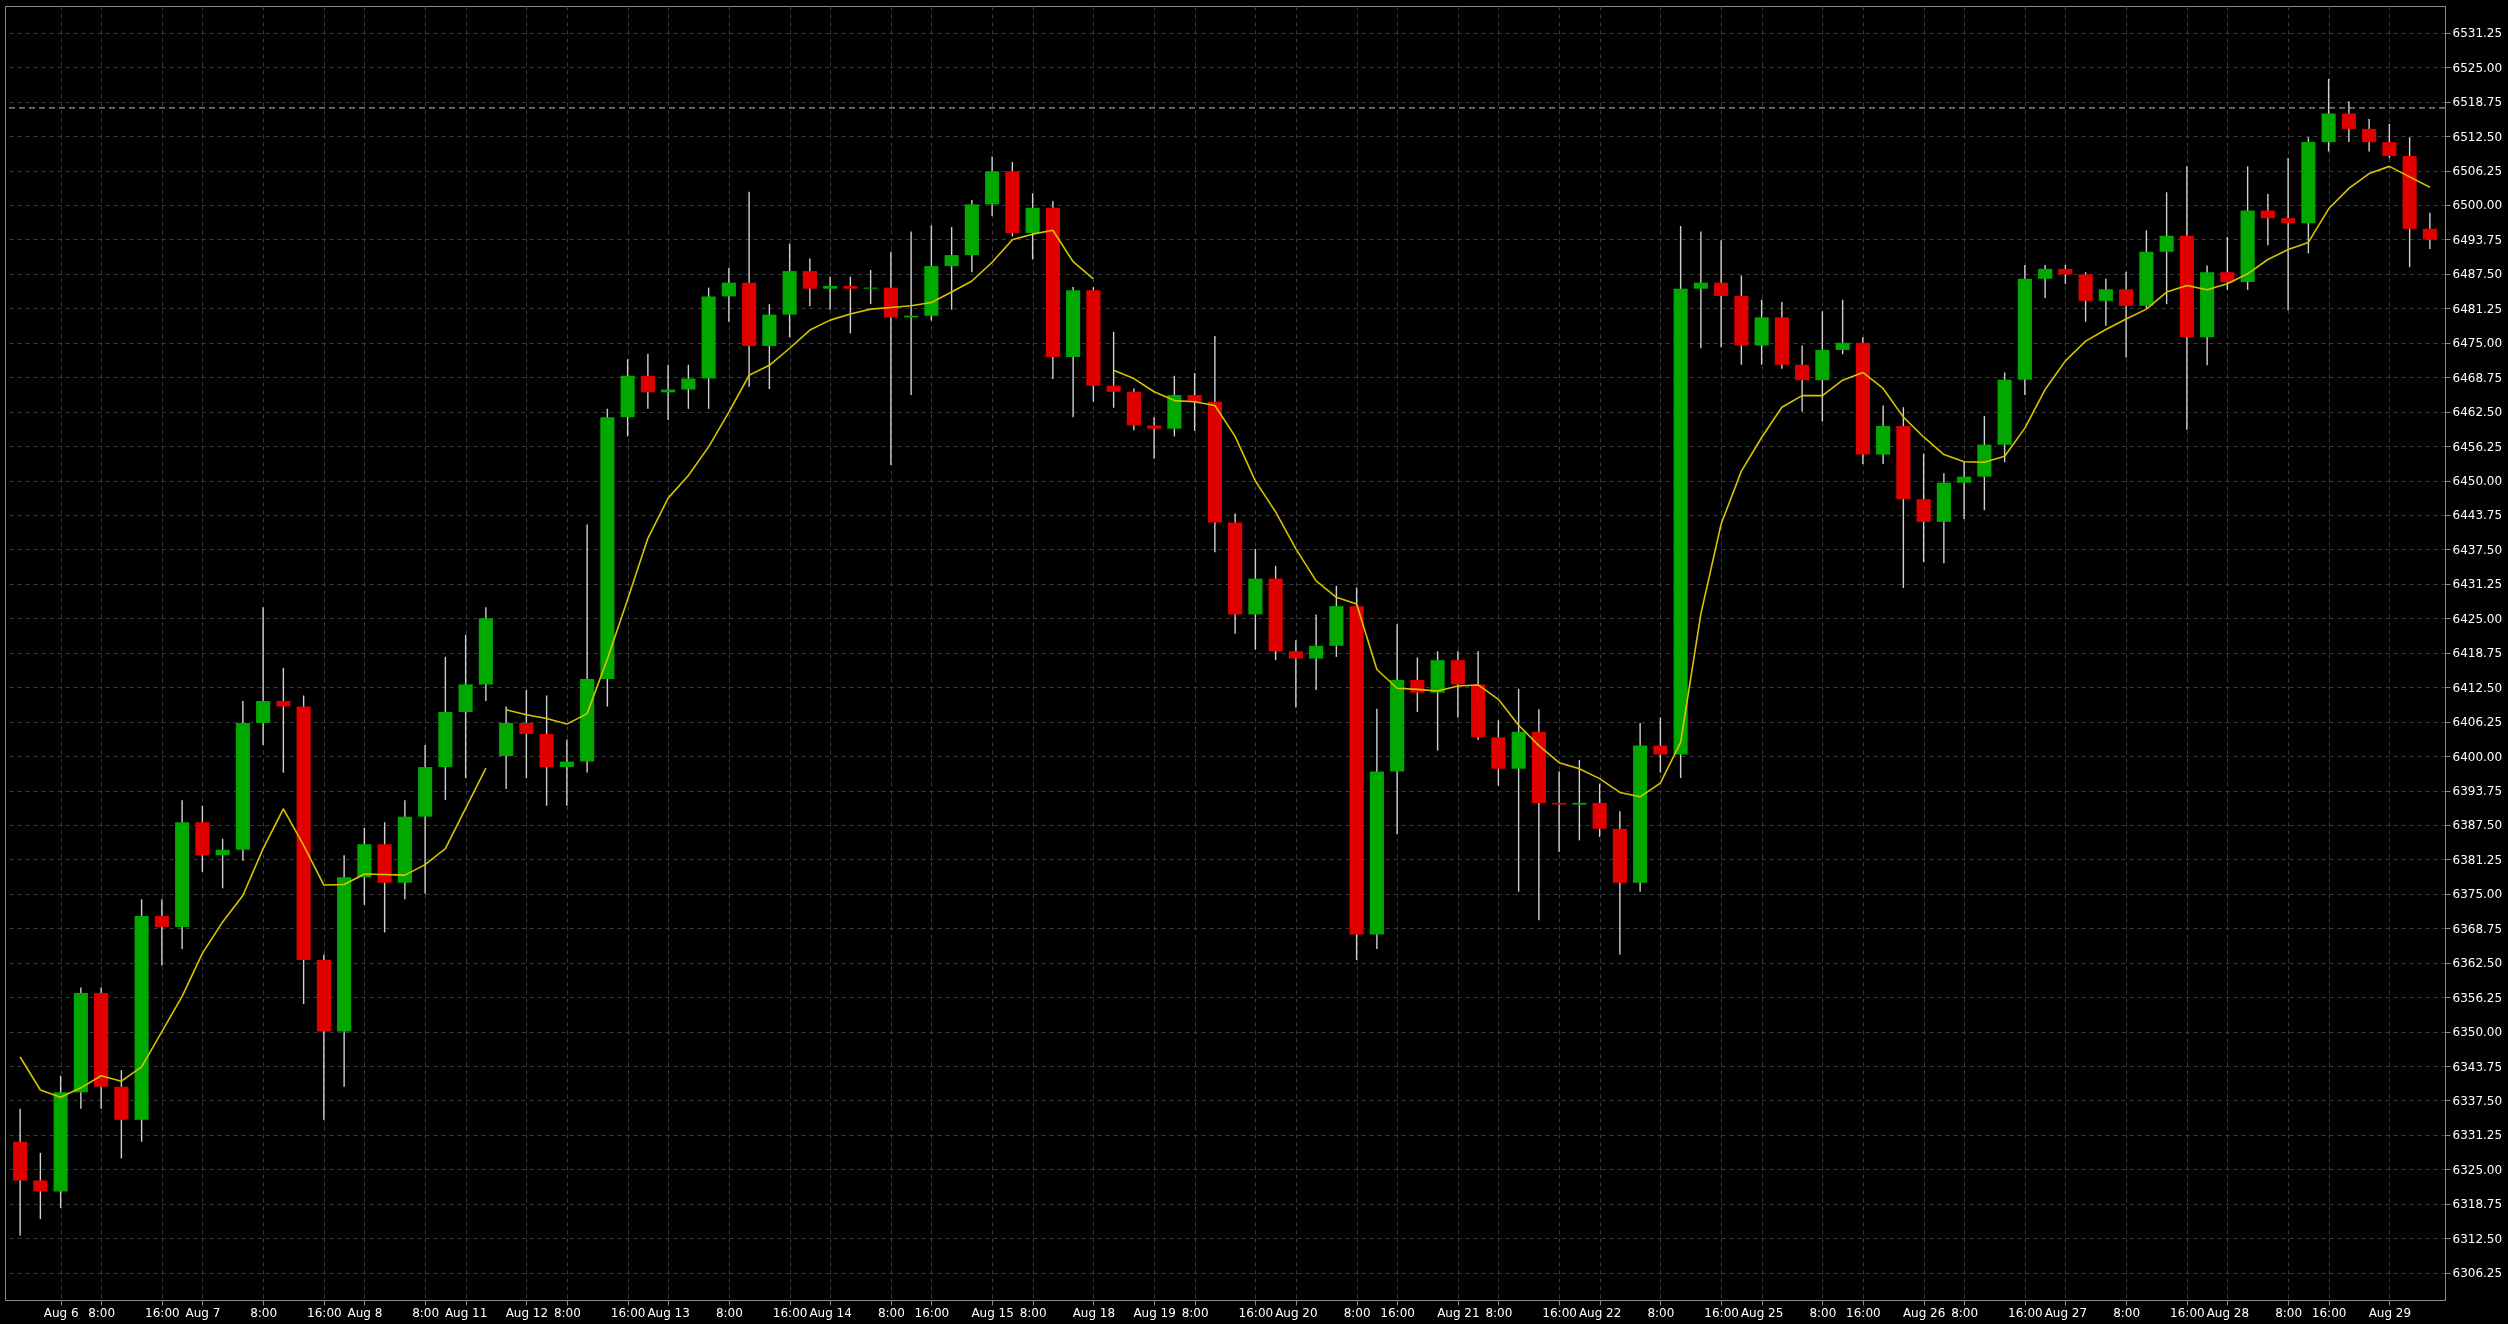 The image size is (2508, 1324). Describe the element at coordinates (2477, 171) in the screenshot. I see `y-tick-label: 6506.25` at that location.